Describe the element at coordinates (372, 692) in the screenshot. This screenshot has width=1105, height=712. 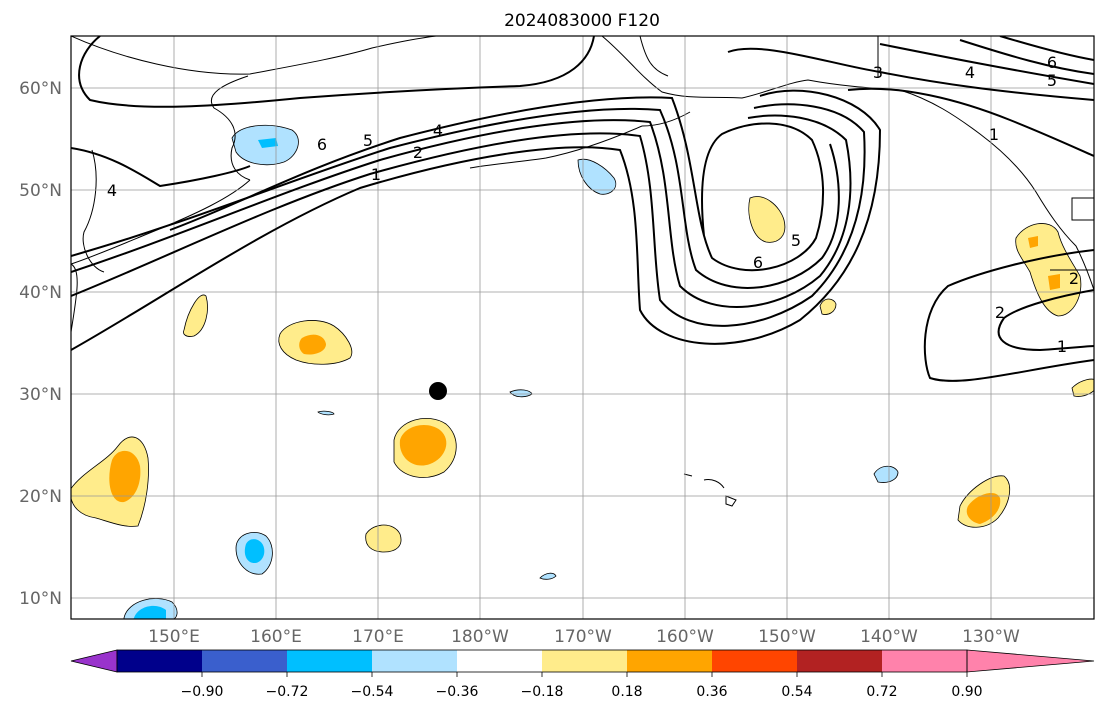
I see `colorbar-tick-label: −0.54` at that location.